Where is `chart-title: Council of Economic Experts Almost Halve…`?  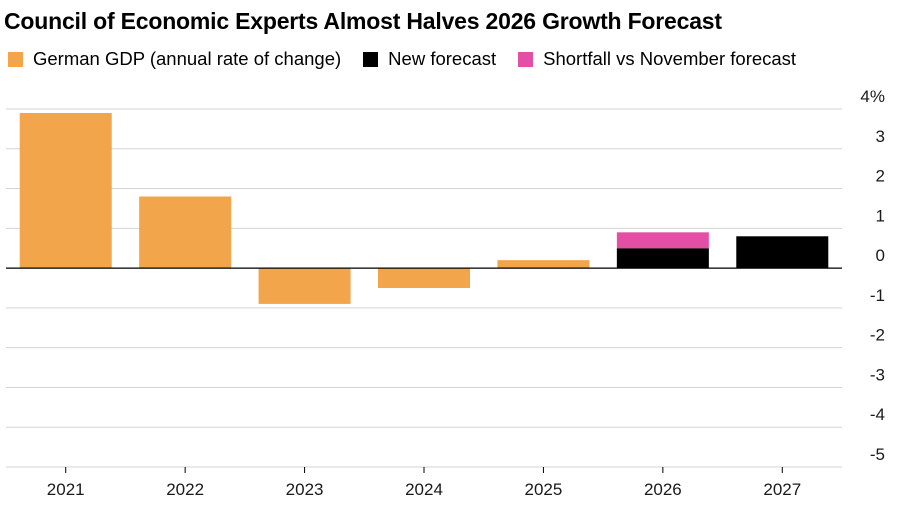
chart-title: Council of Economic Experts Almost Halve… is located at coordinates (363, 21).